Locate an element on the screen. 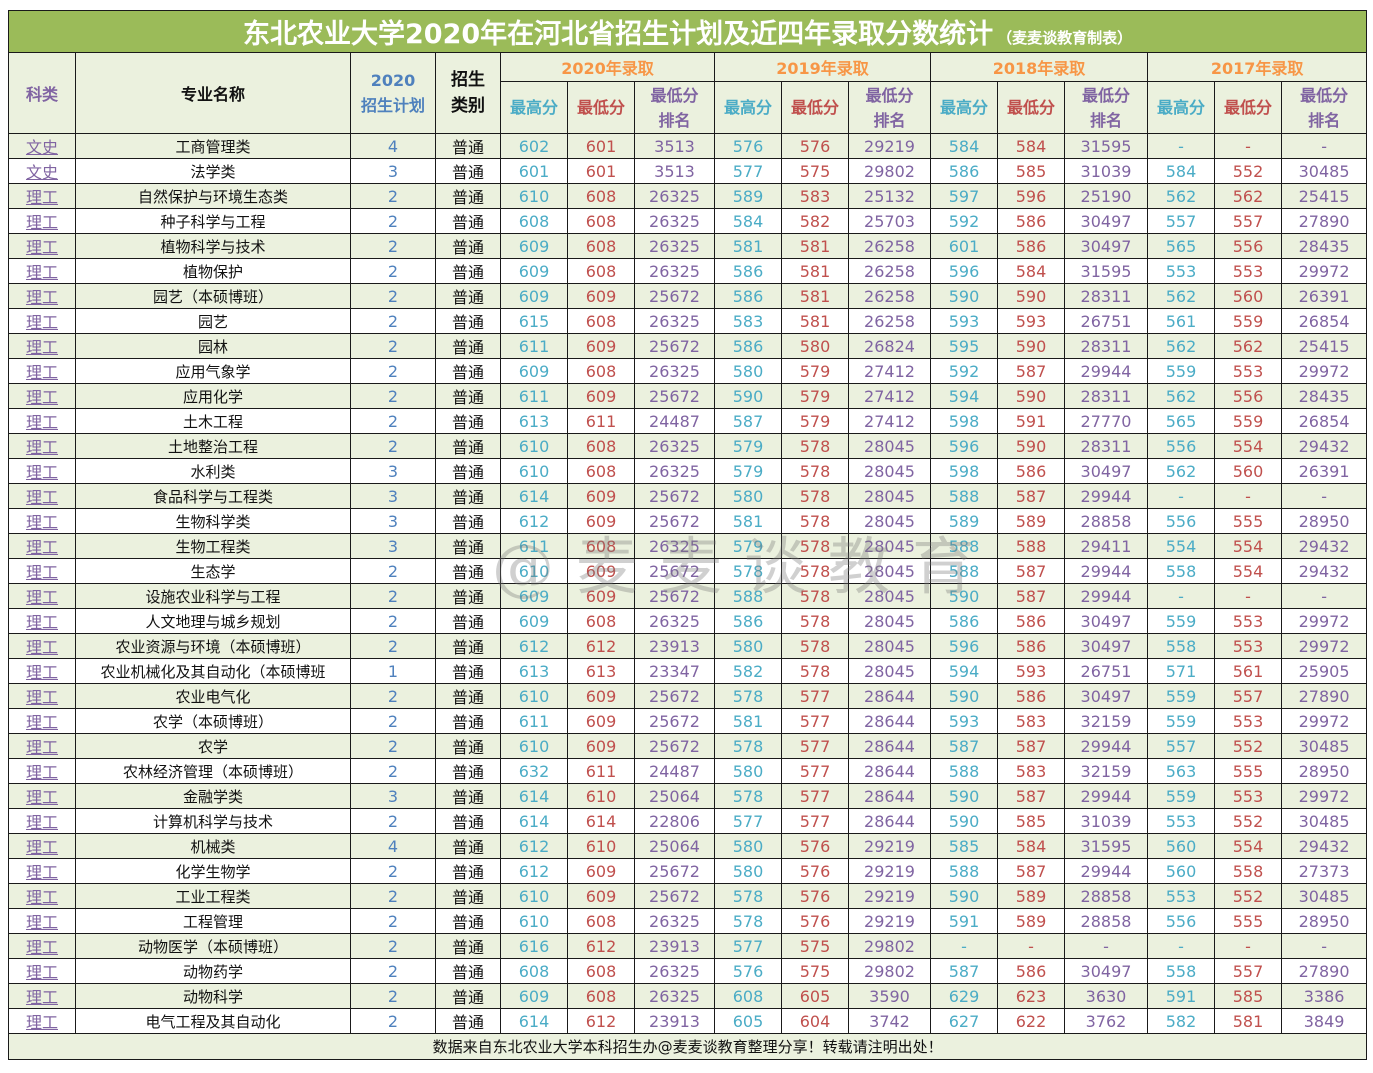 This screenshot has height=1073, width=1373. cell-major-name: 机械类 is located at coordinates (213, 846).